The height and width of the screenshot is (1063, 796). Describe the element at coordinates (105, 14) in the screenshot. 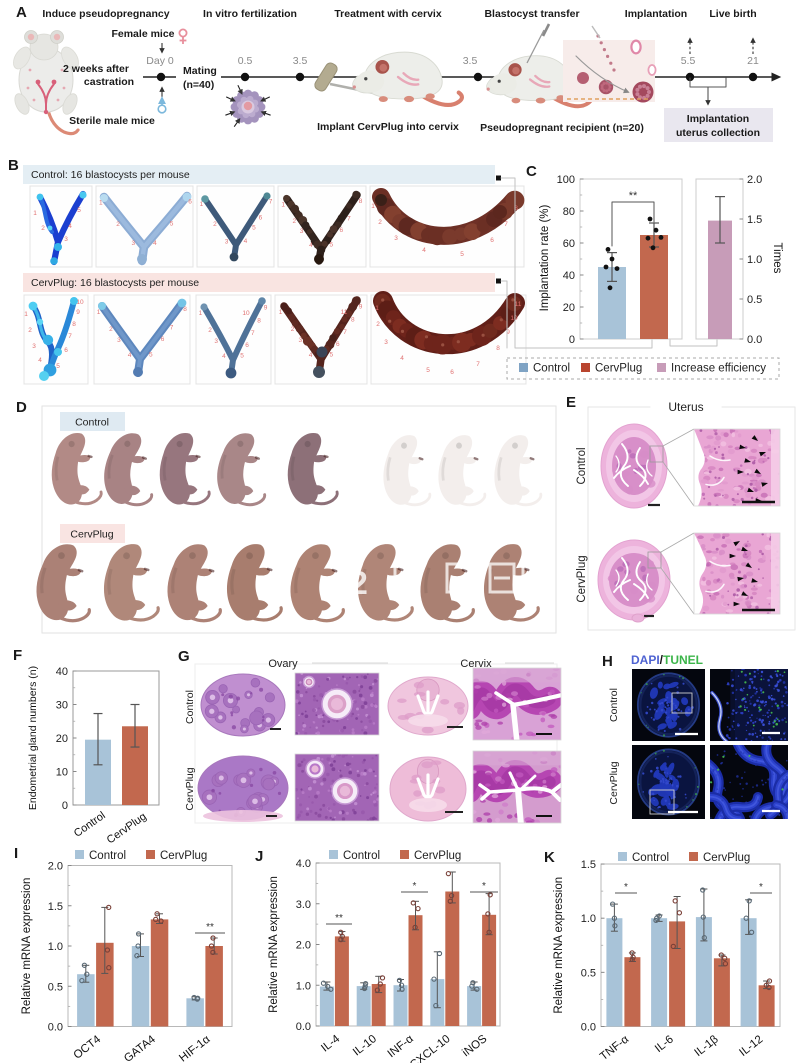

I see `svg-text: Induce pseudopregnancy` at that location.